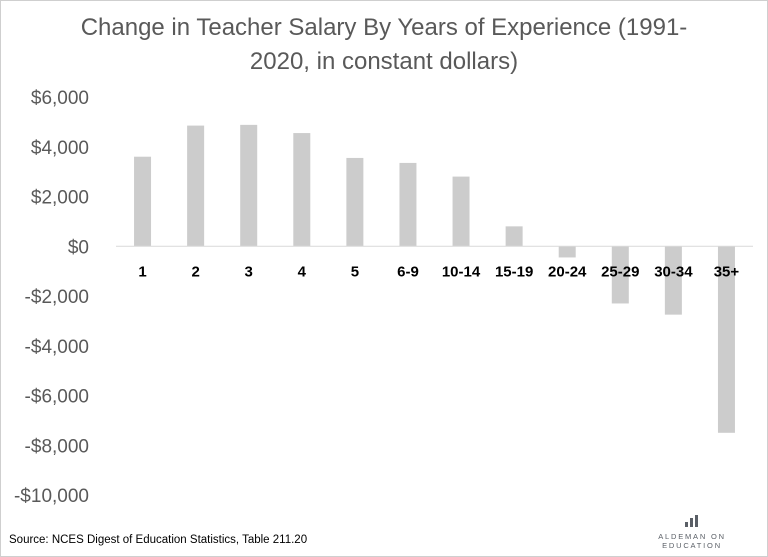  What do you see at coordinates (60, 148) in the screenshot?
I see `y-tick-label: $4,000` at bounding box center [60, 148].